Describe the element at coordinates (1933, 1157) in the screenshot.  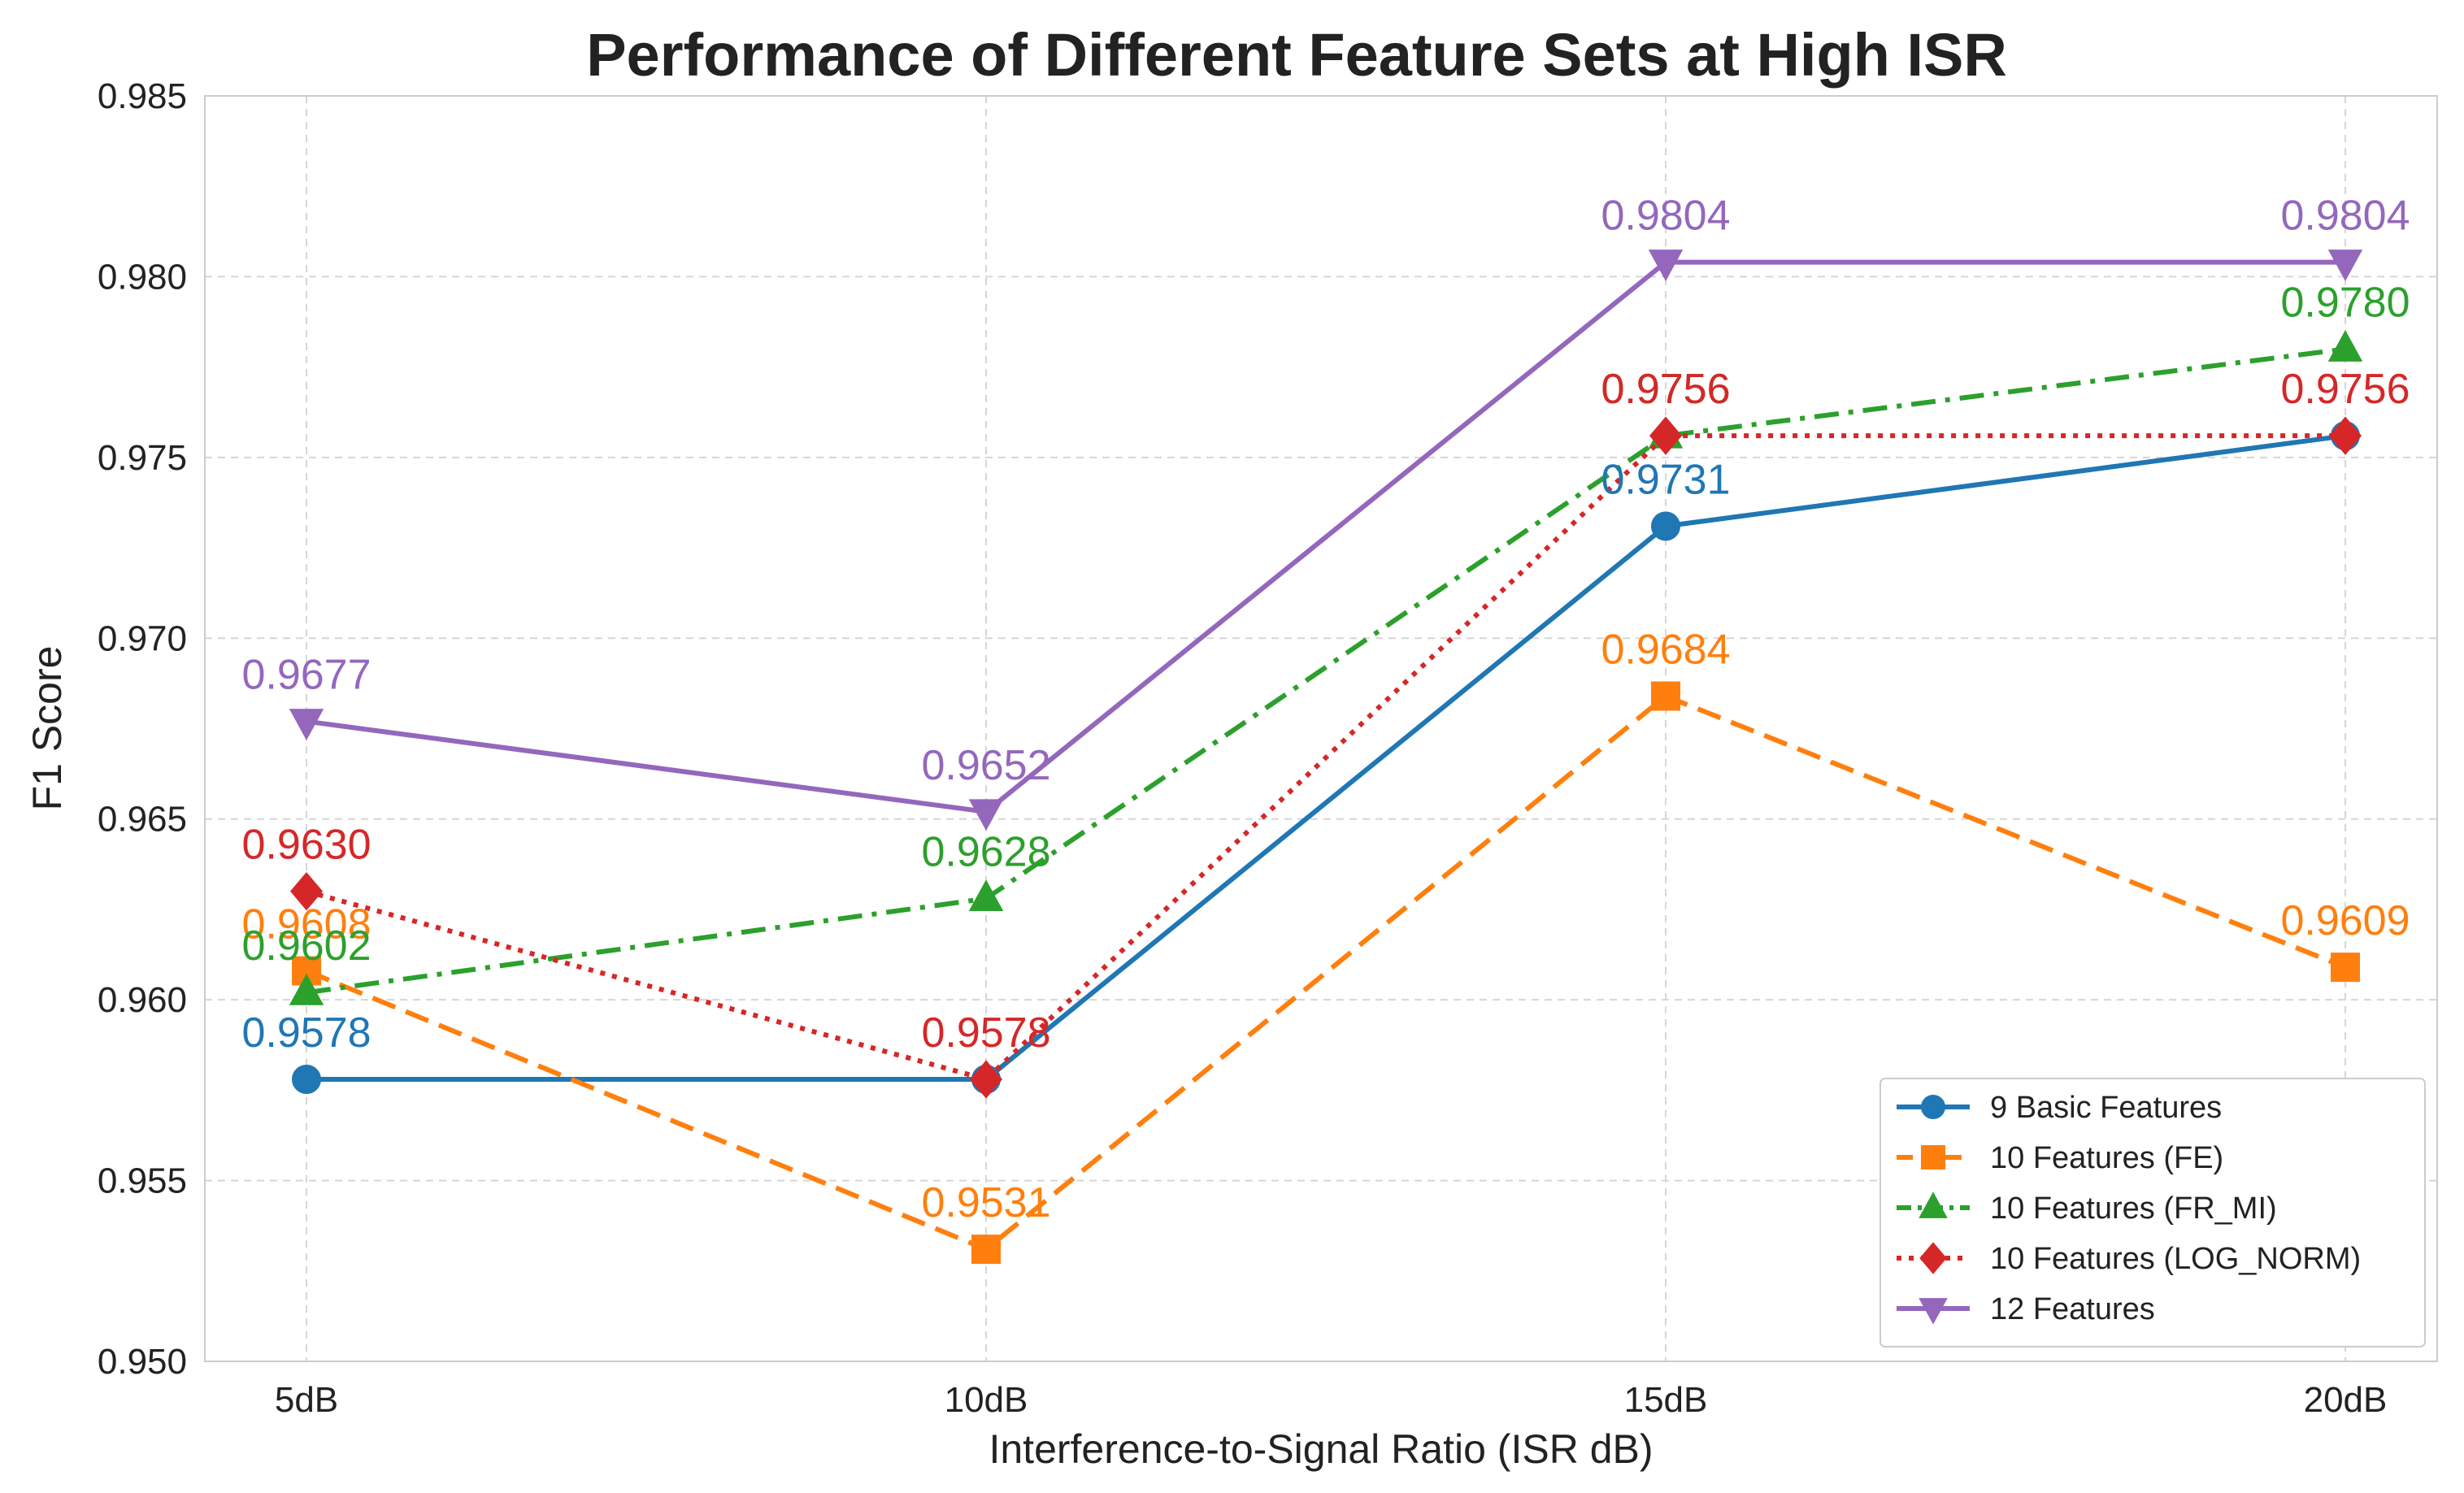
I see `legend-marker-10-features-fe` at that location.